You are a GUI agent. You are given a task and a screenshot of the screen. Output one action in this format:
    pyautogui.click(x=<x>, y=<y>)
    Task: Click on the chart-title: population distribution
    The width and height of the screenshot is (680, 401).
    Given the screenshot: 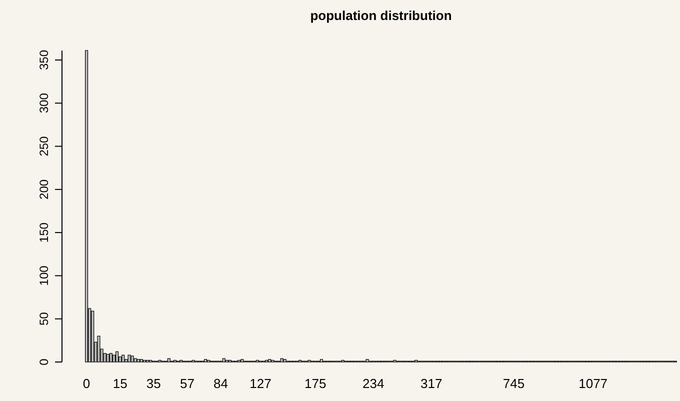 What is the action you would take?
    pyautogui.click(x=381, y=15)
    